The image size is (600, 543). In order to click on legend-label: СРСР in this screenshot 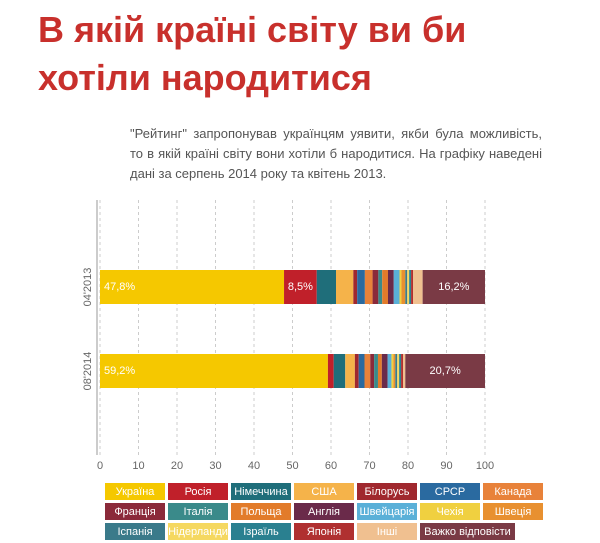, I will do `click(450, 492)`.